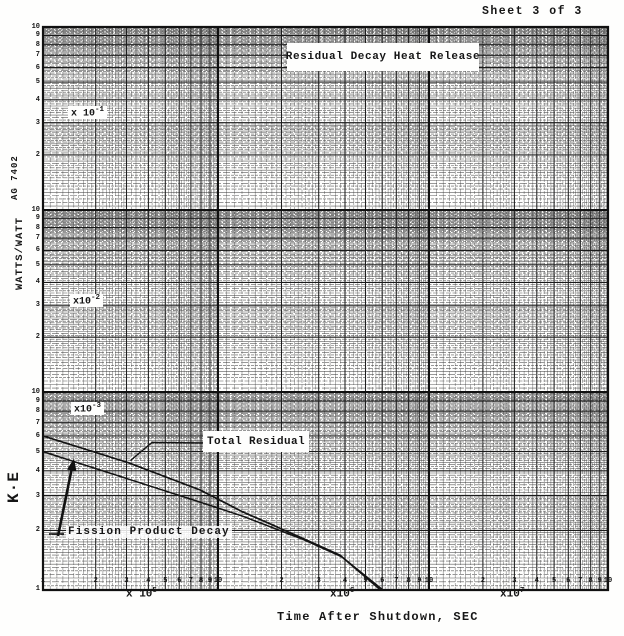 Image resolution: width=624 pixels, height=636 pixels. What do you see at coordinates (532, 11) in the screenshot?
I see `sheet-number-label: Sheet 3 of 3` at bounding box center [532, 11].